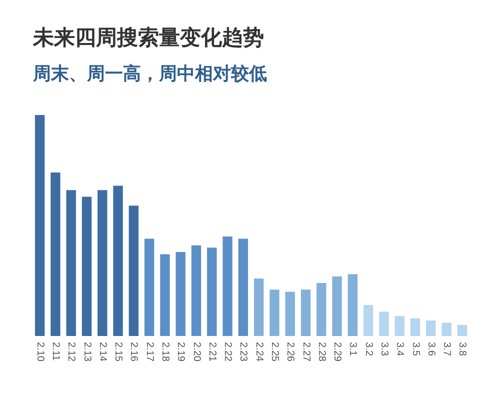 The height and width of the screenshot is (398, 500). I want to click on chart-subtitle: 周末、周一高，周中相对较低, so click(149, 74).